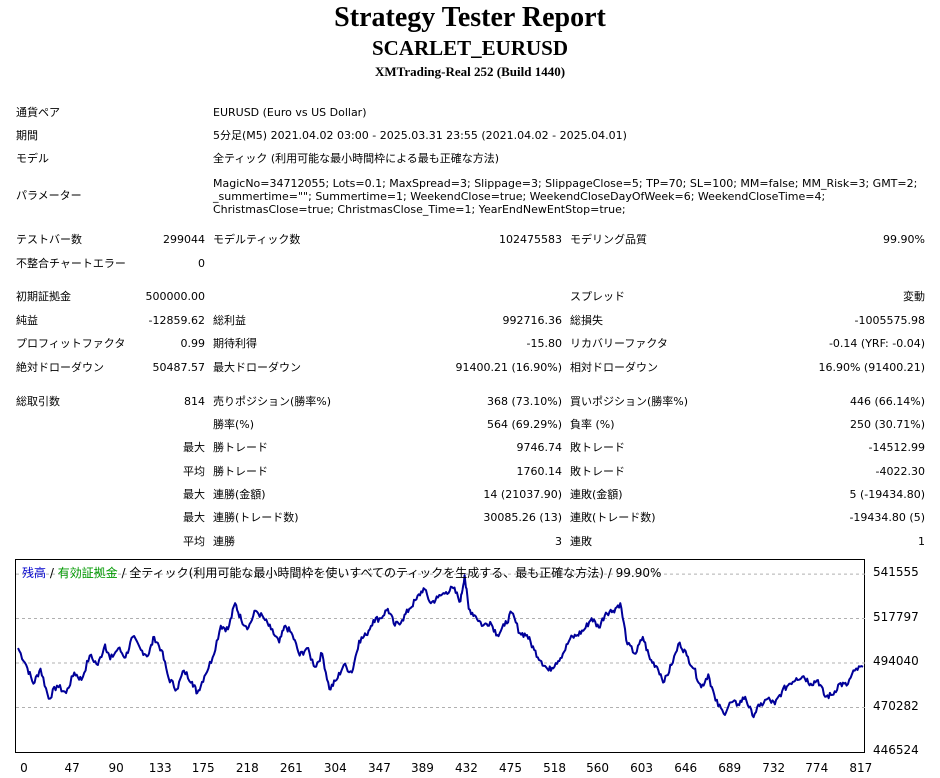  I want to click on max-consec-lossamt-label: 連敗(トレード数), so click(613, 517).